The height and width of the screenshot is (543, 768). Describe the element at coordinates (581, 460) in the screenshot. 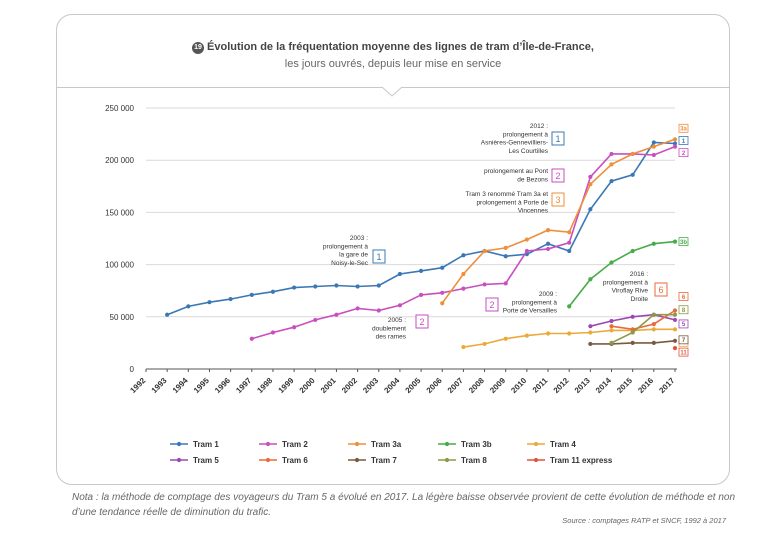

I see `legend-label: Tram 11 express` at that location.